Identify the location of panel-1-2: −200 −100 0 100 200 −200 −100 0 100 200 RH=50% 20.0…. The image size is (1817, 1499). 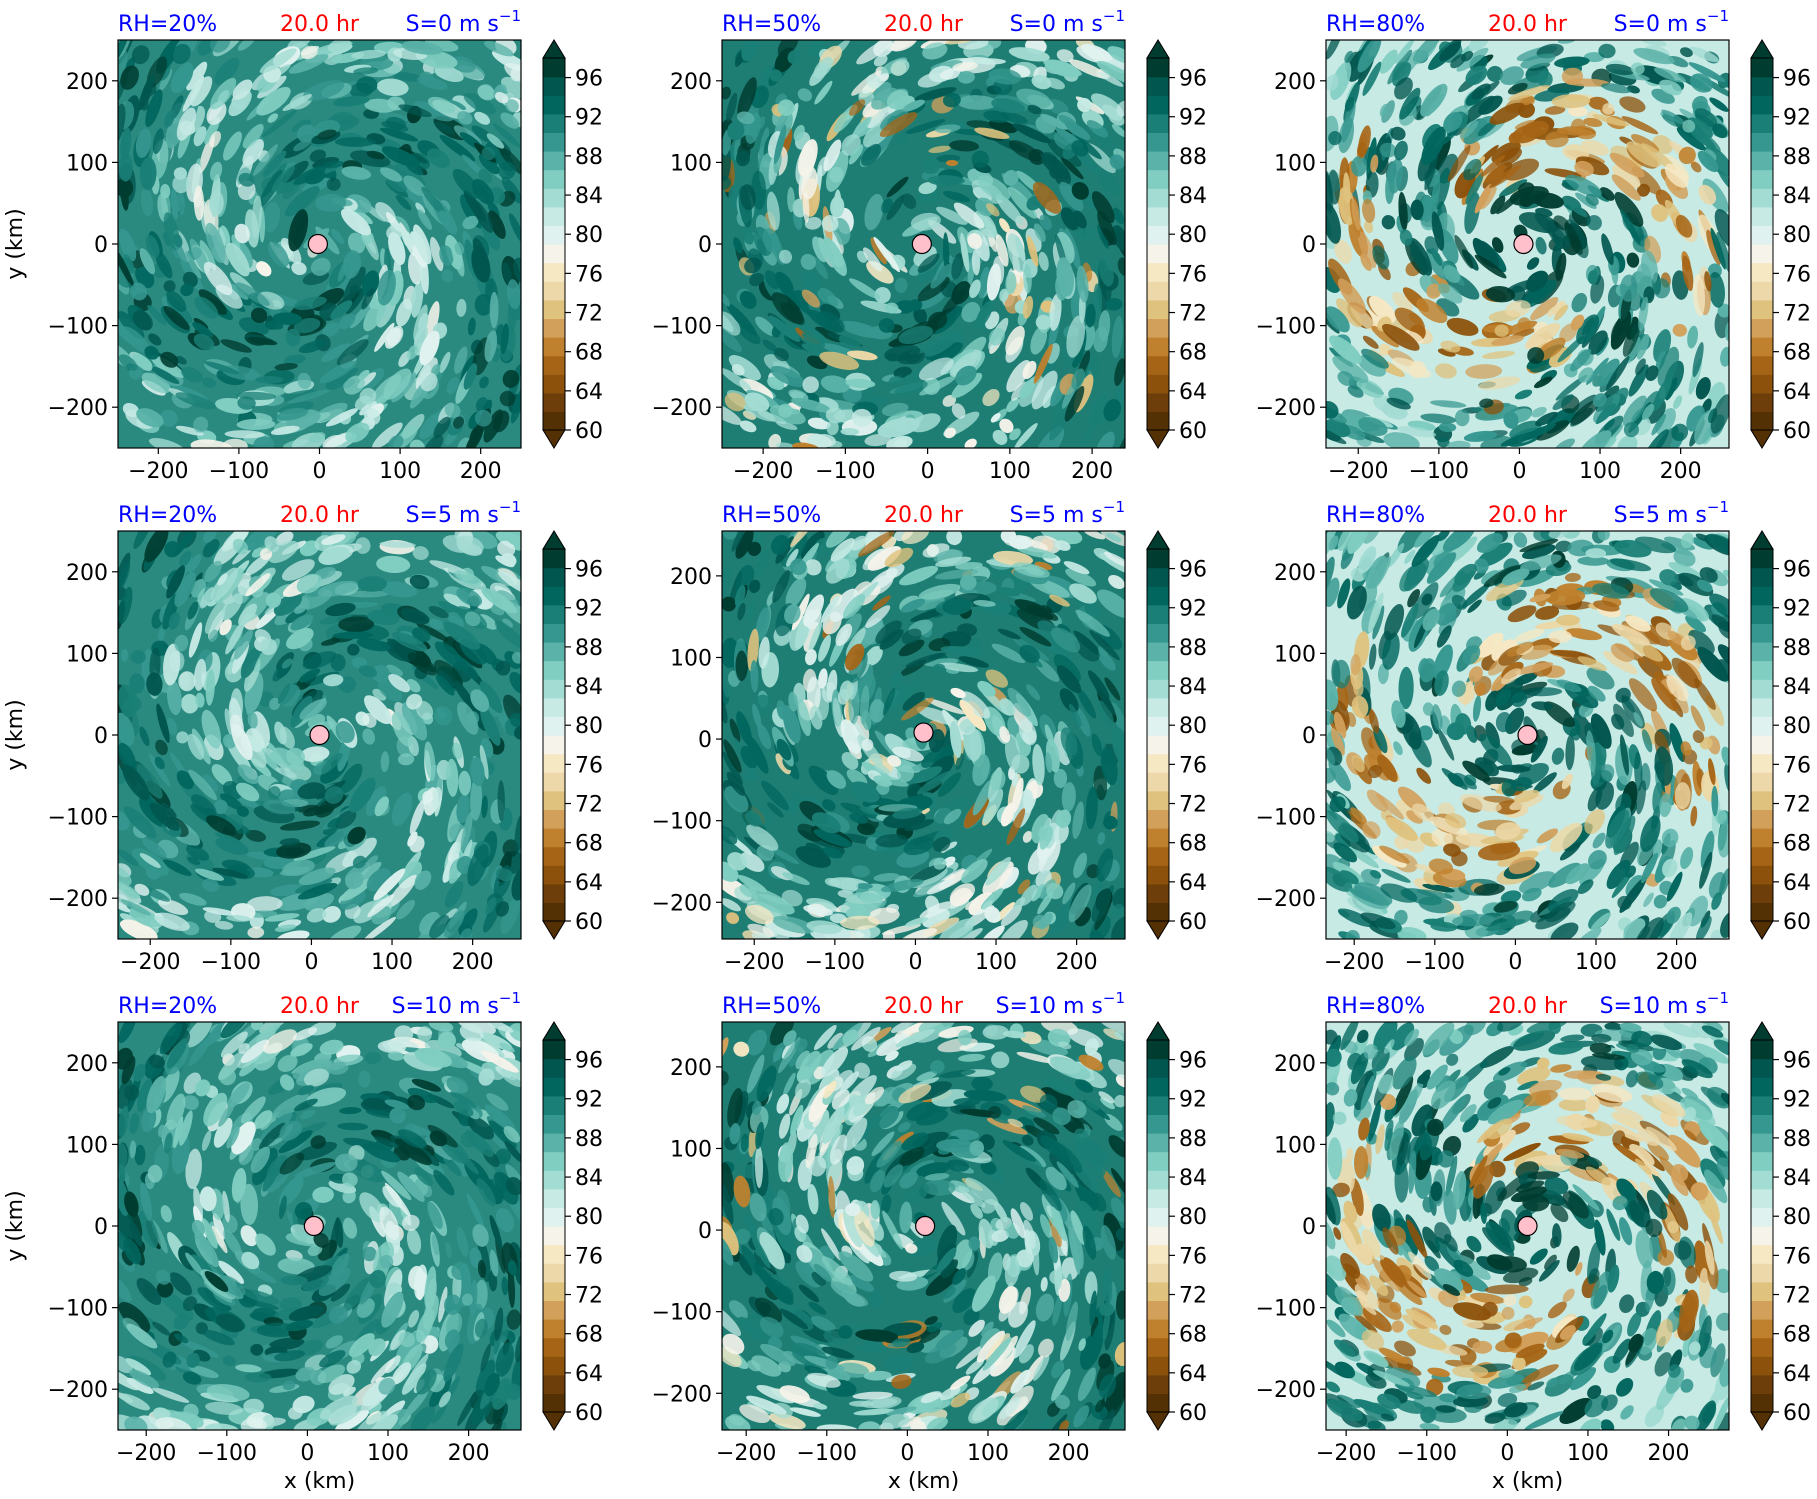
(929, 245).